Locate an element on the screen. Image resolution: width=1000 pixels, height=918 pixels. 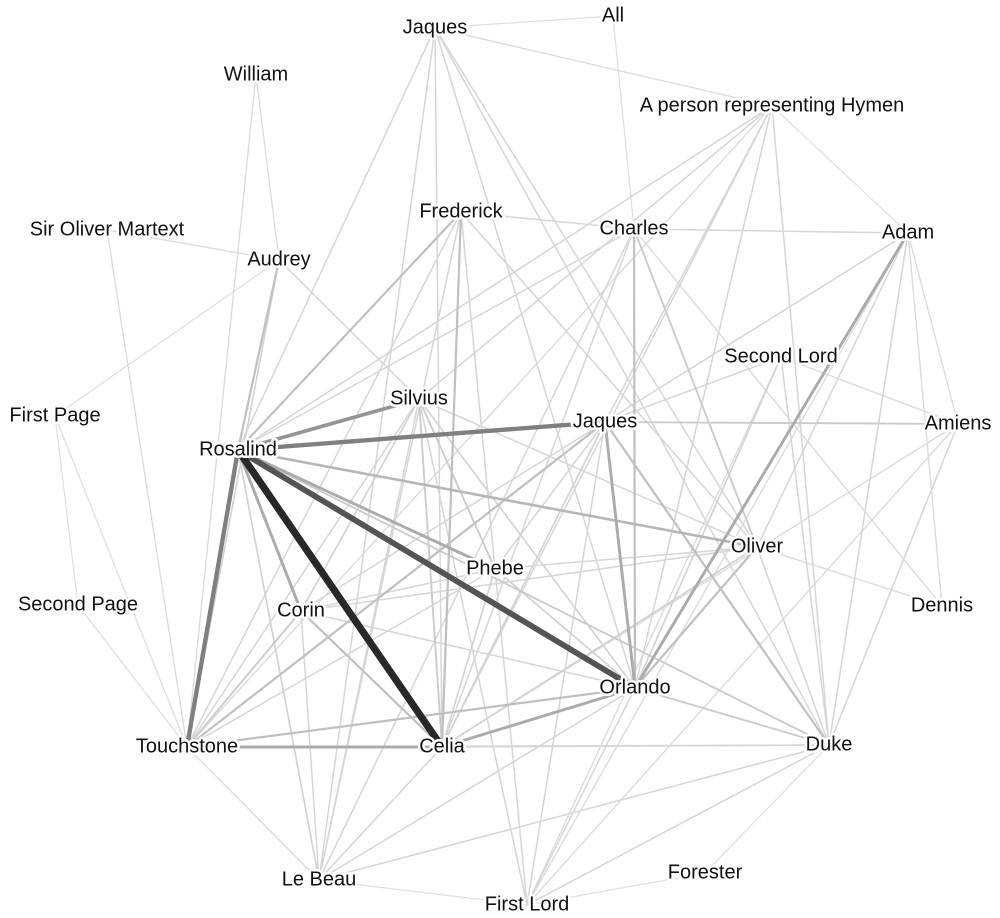
edge-duke-first_lord is located at coordinates (678, 825).